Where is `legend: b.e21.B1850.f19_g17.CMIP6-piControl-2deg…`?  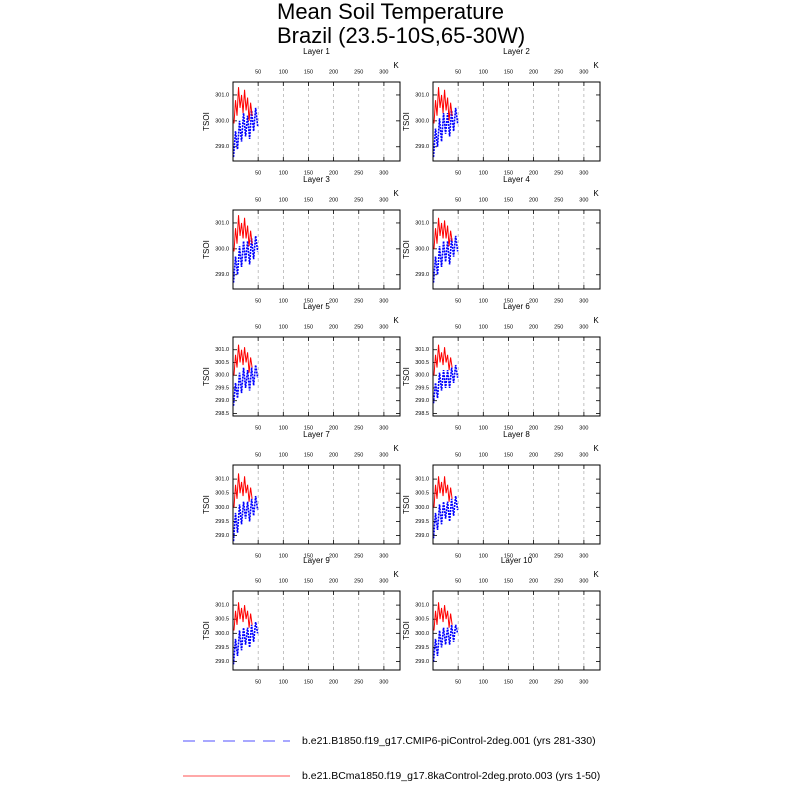 legend: b.e21.B1850.f19_g17.CMIP6-piControl-2deg… is located at coordinates (391, 758).